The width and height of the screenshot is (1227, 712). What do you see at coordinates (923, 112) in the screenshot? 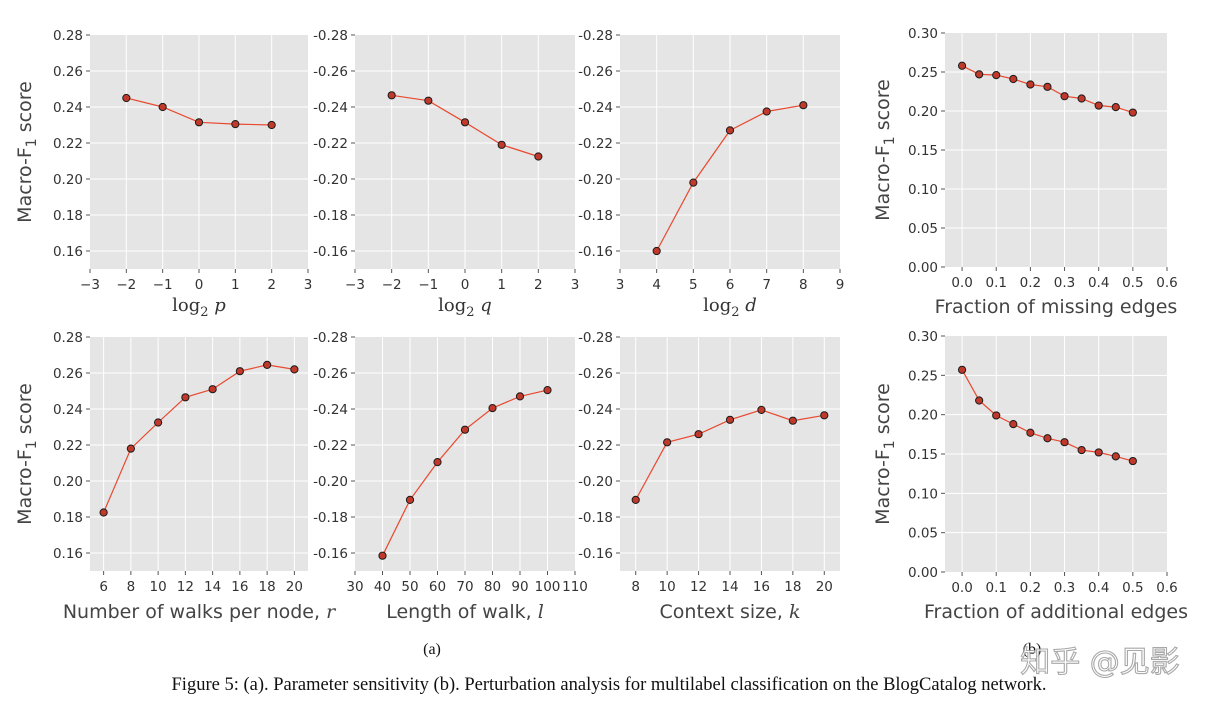
I see `y-tick-label: 0.20` at bounding box center [923, 112].